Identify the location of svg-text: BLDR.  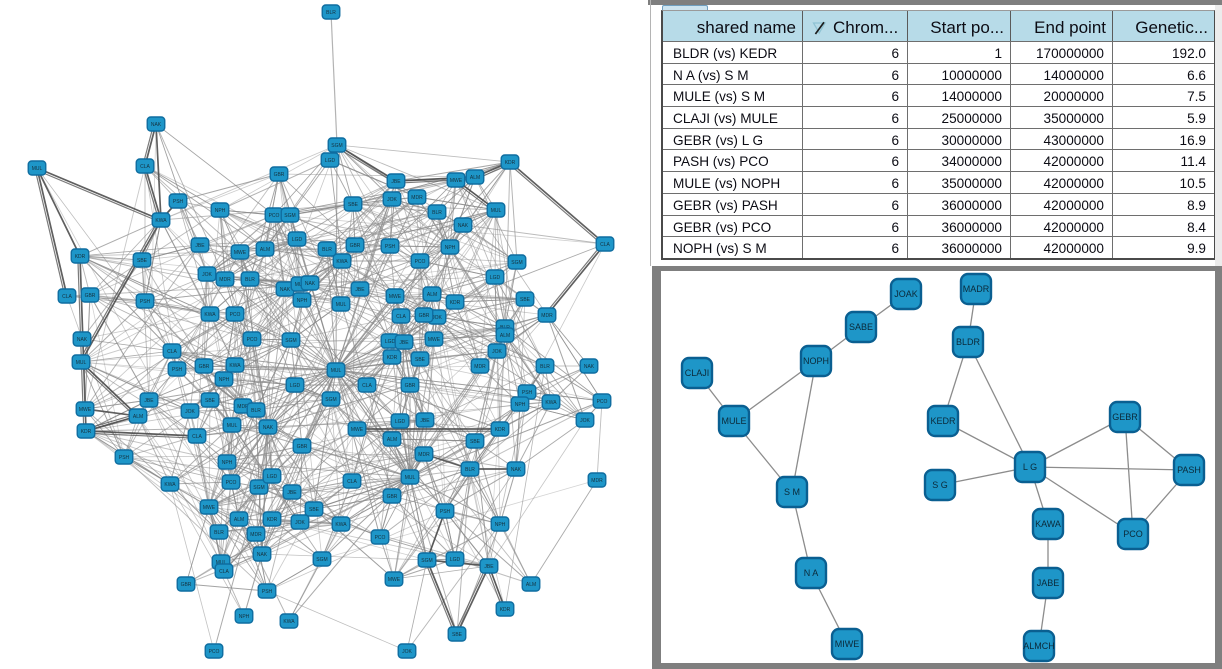
(968, 342).